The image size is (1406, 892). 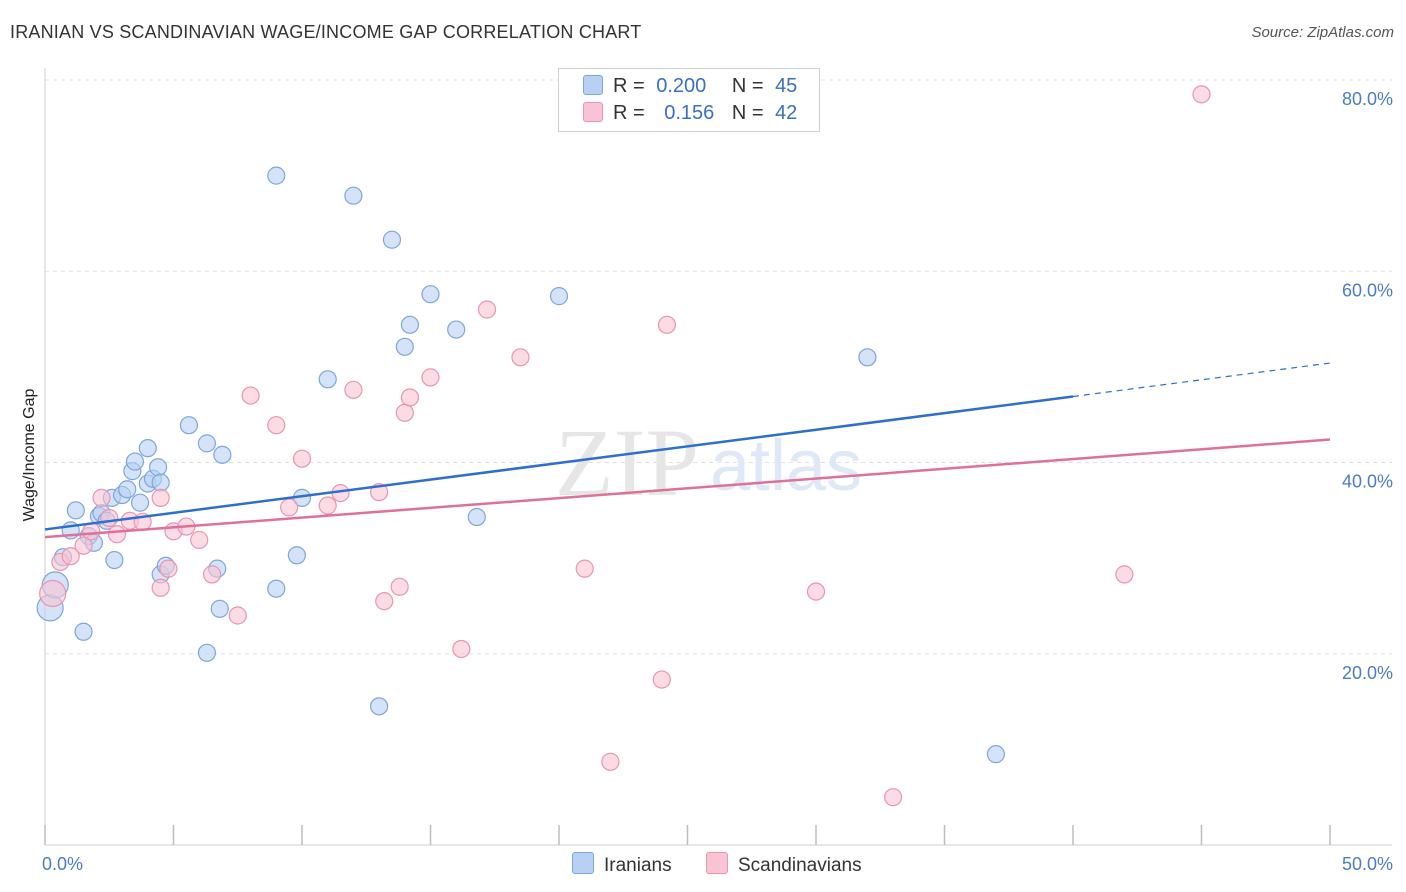 I want to click on x-tick-label: 50.0%, so click(x=1367, y=864).